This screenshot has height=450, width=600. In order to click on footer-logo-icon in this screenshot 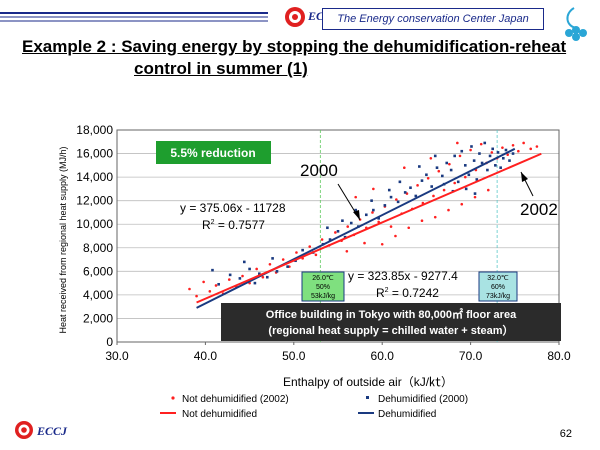, I will do `click(24, 430)`.